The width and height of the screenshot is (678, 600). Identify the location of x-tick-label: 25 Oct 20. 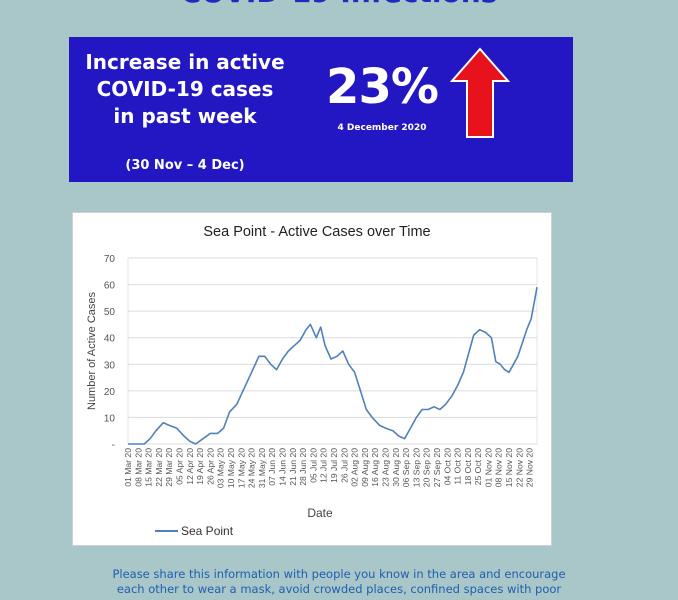
(478, 466).